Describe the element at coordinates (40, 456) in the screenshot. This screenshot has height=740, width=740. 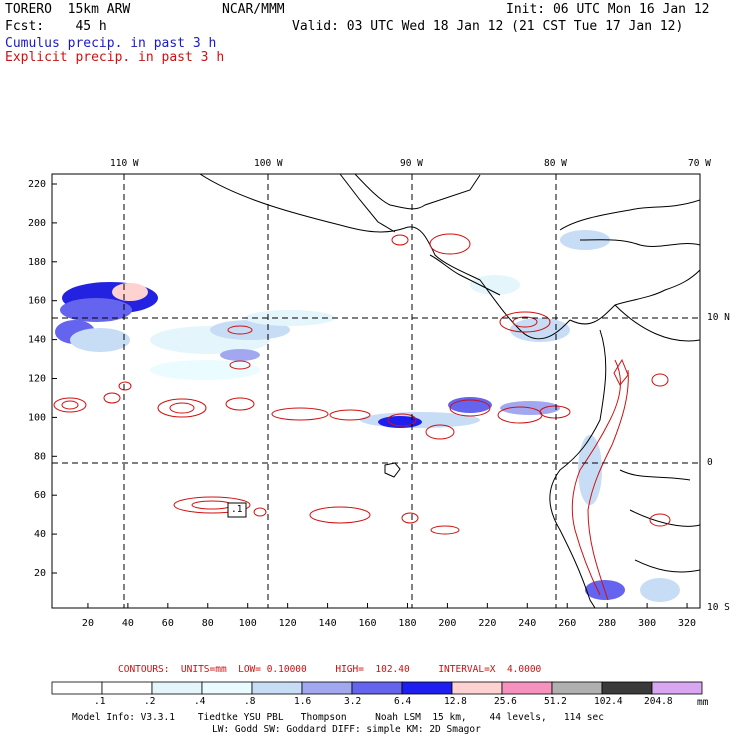
I see `y-tick-label: 80` at that location.